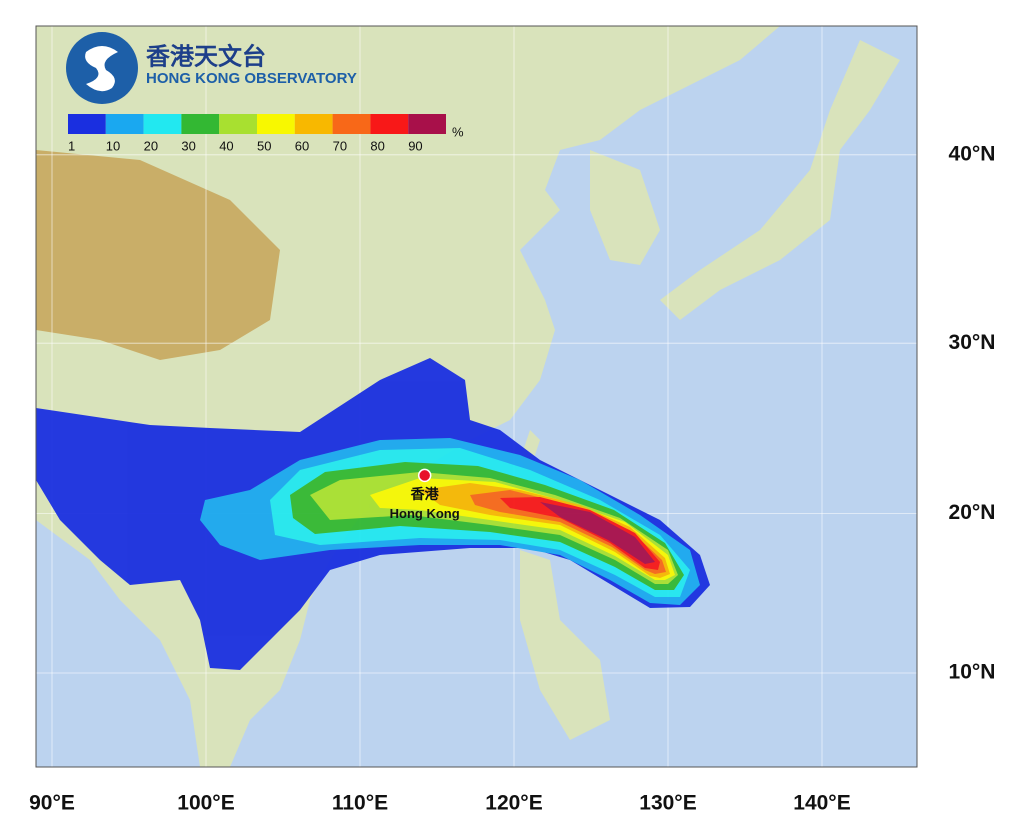 This screenshot has width=1024, height=839. I want to click on legend-unit: %, so click(458, 131).